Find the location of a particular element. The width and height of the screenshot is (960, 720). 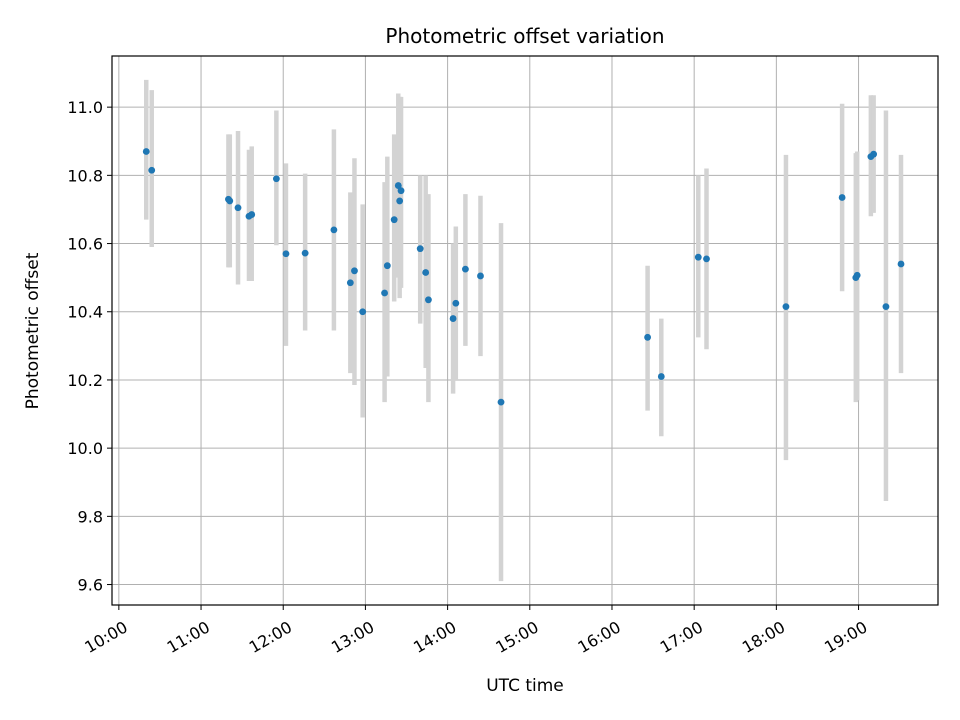

x-axis-label: UTC time is located at coordinates (525, 686).